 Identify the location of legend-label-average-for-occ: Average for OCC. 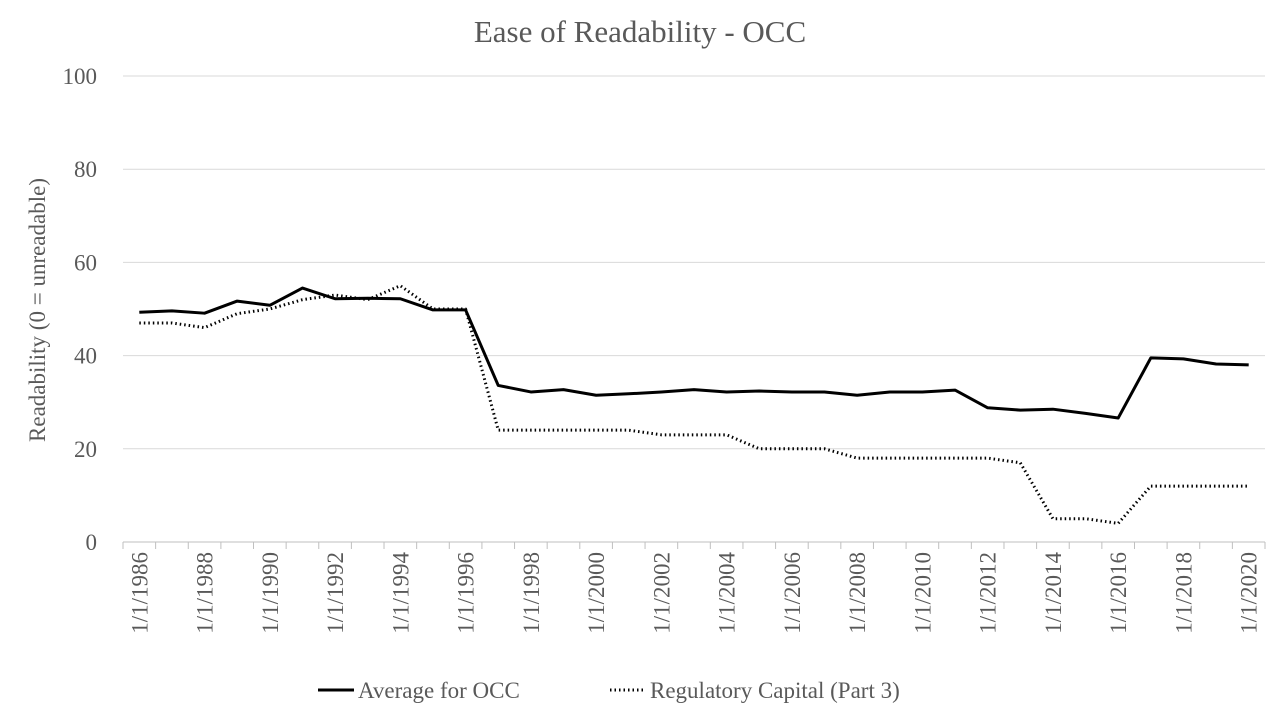
(439, 690).